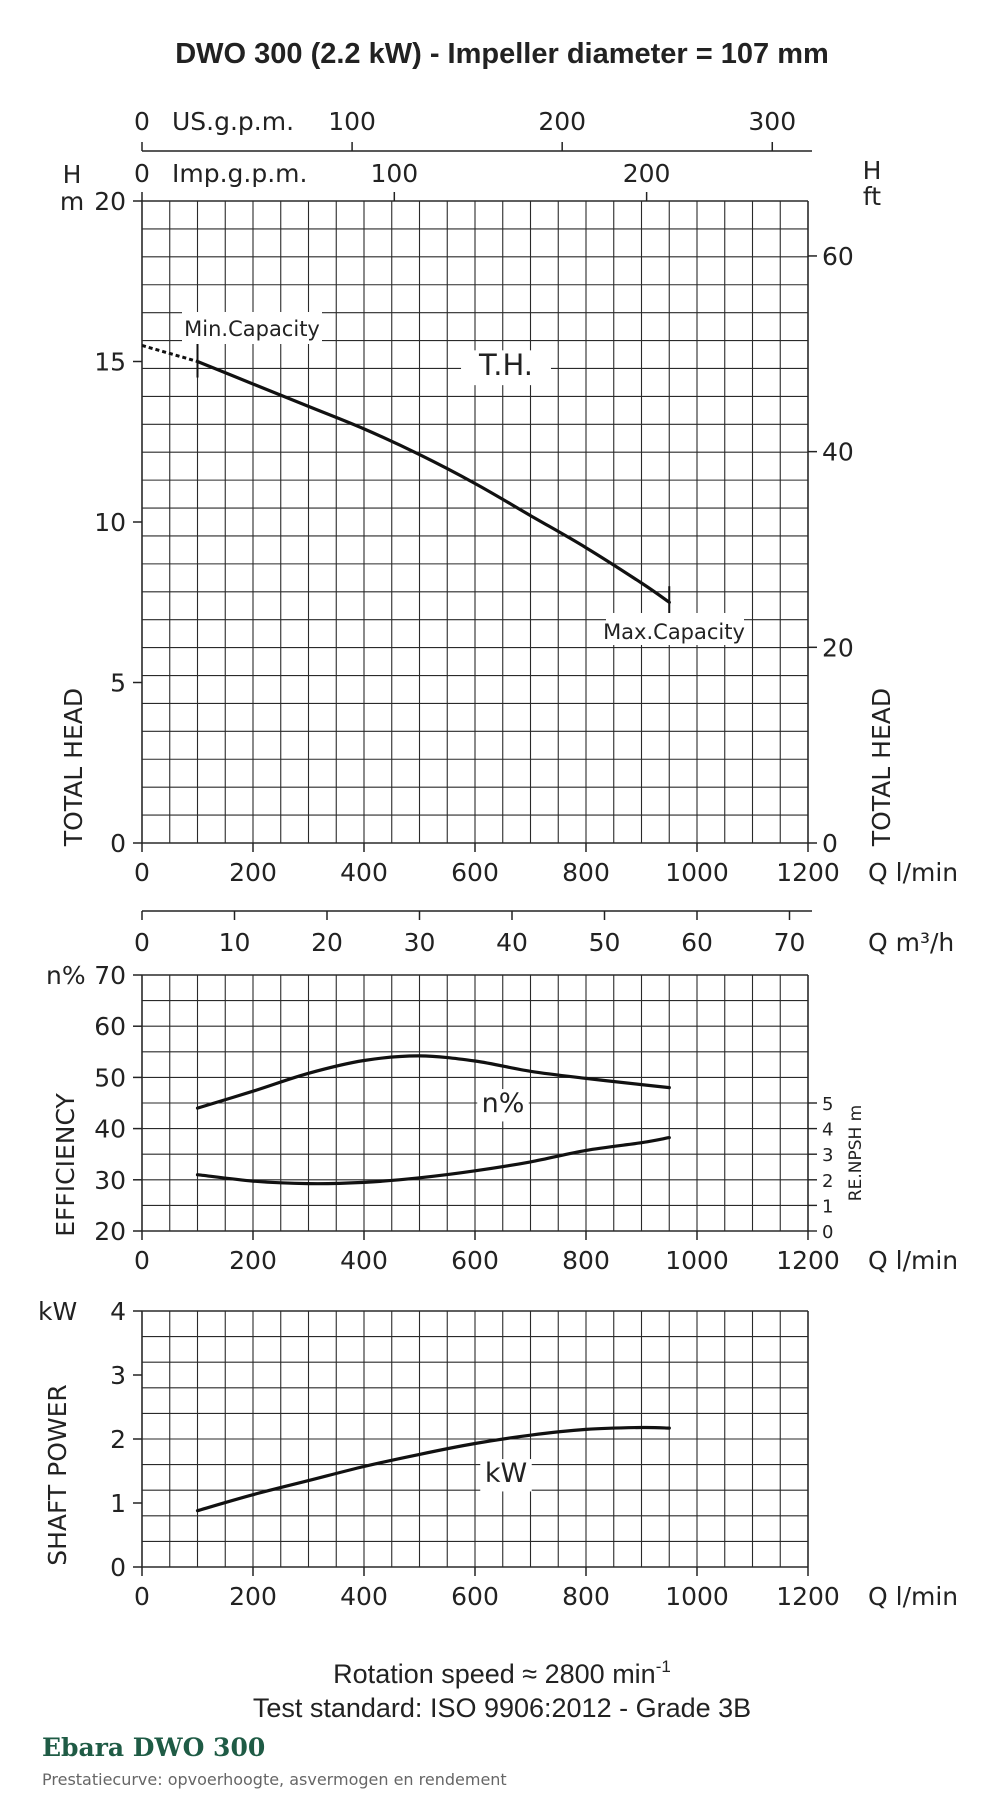 This screenshot has width=1000, height=1808. I want to click on head-y-tick-label: 15, so click(110, 362).